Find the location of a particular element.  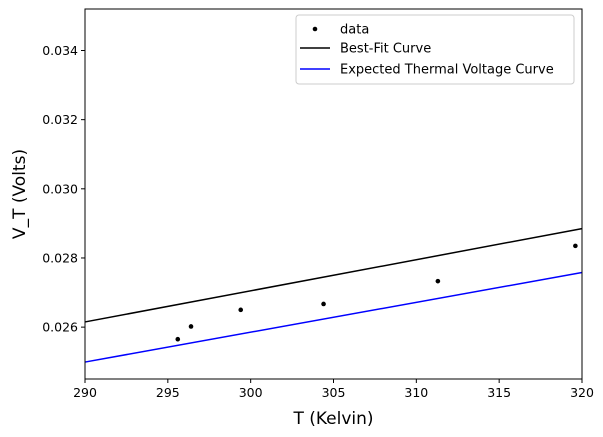

y-tick-label: 0.028 is located at coordinates (60, 257).